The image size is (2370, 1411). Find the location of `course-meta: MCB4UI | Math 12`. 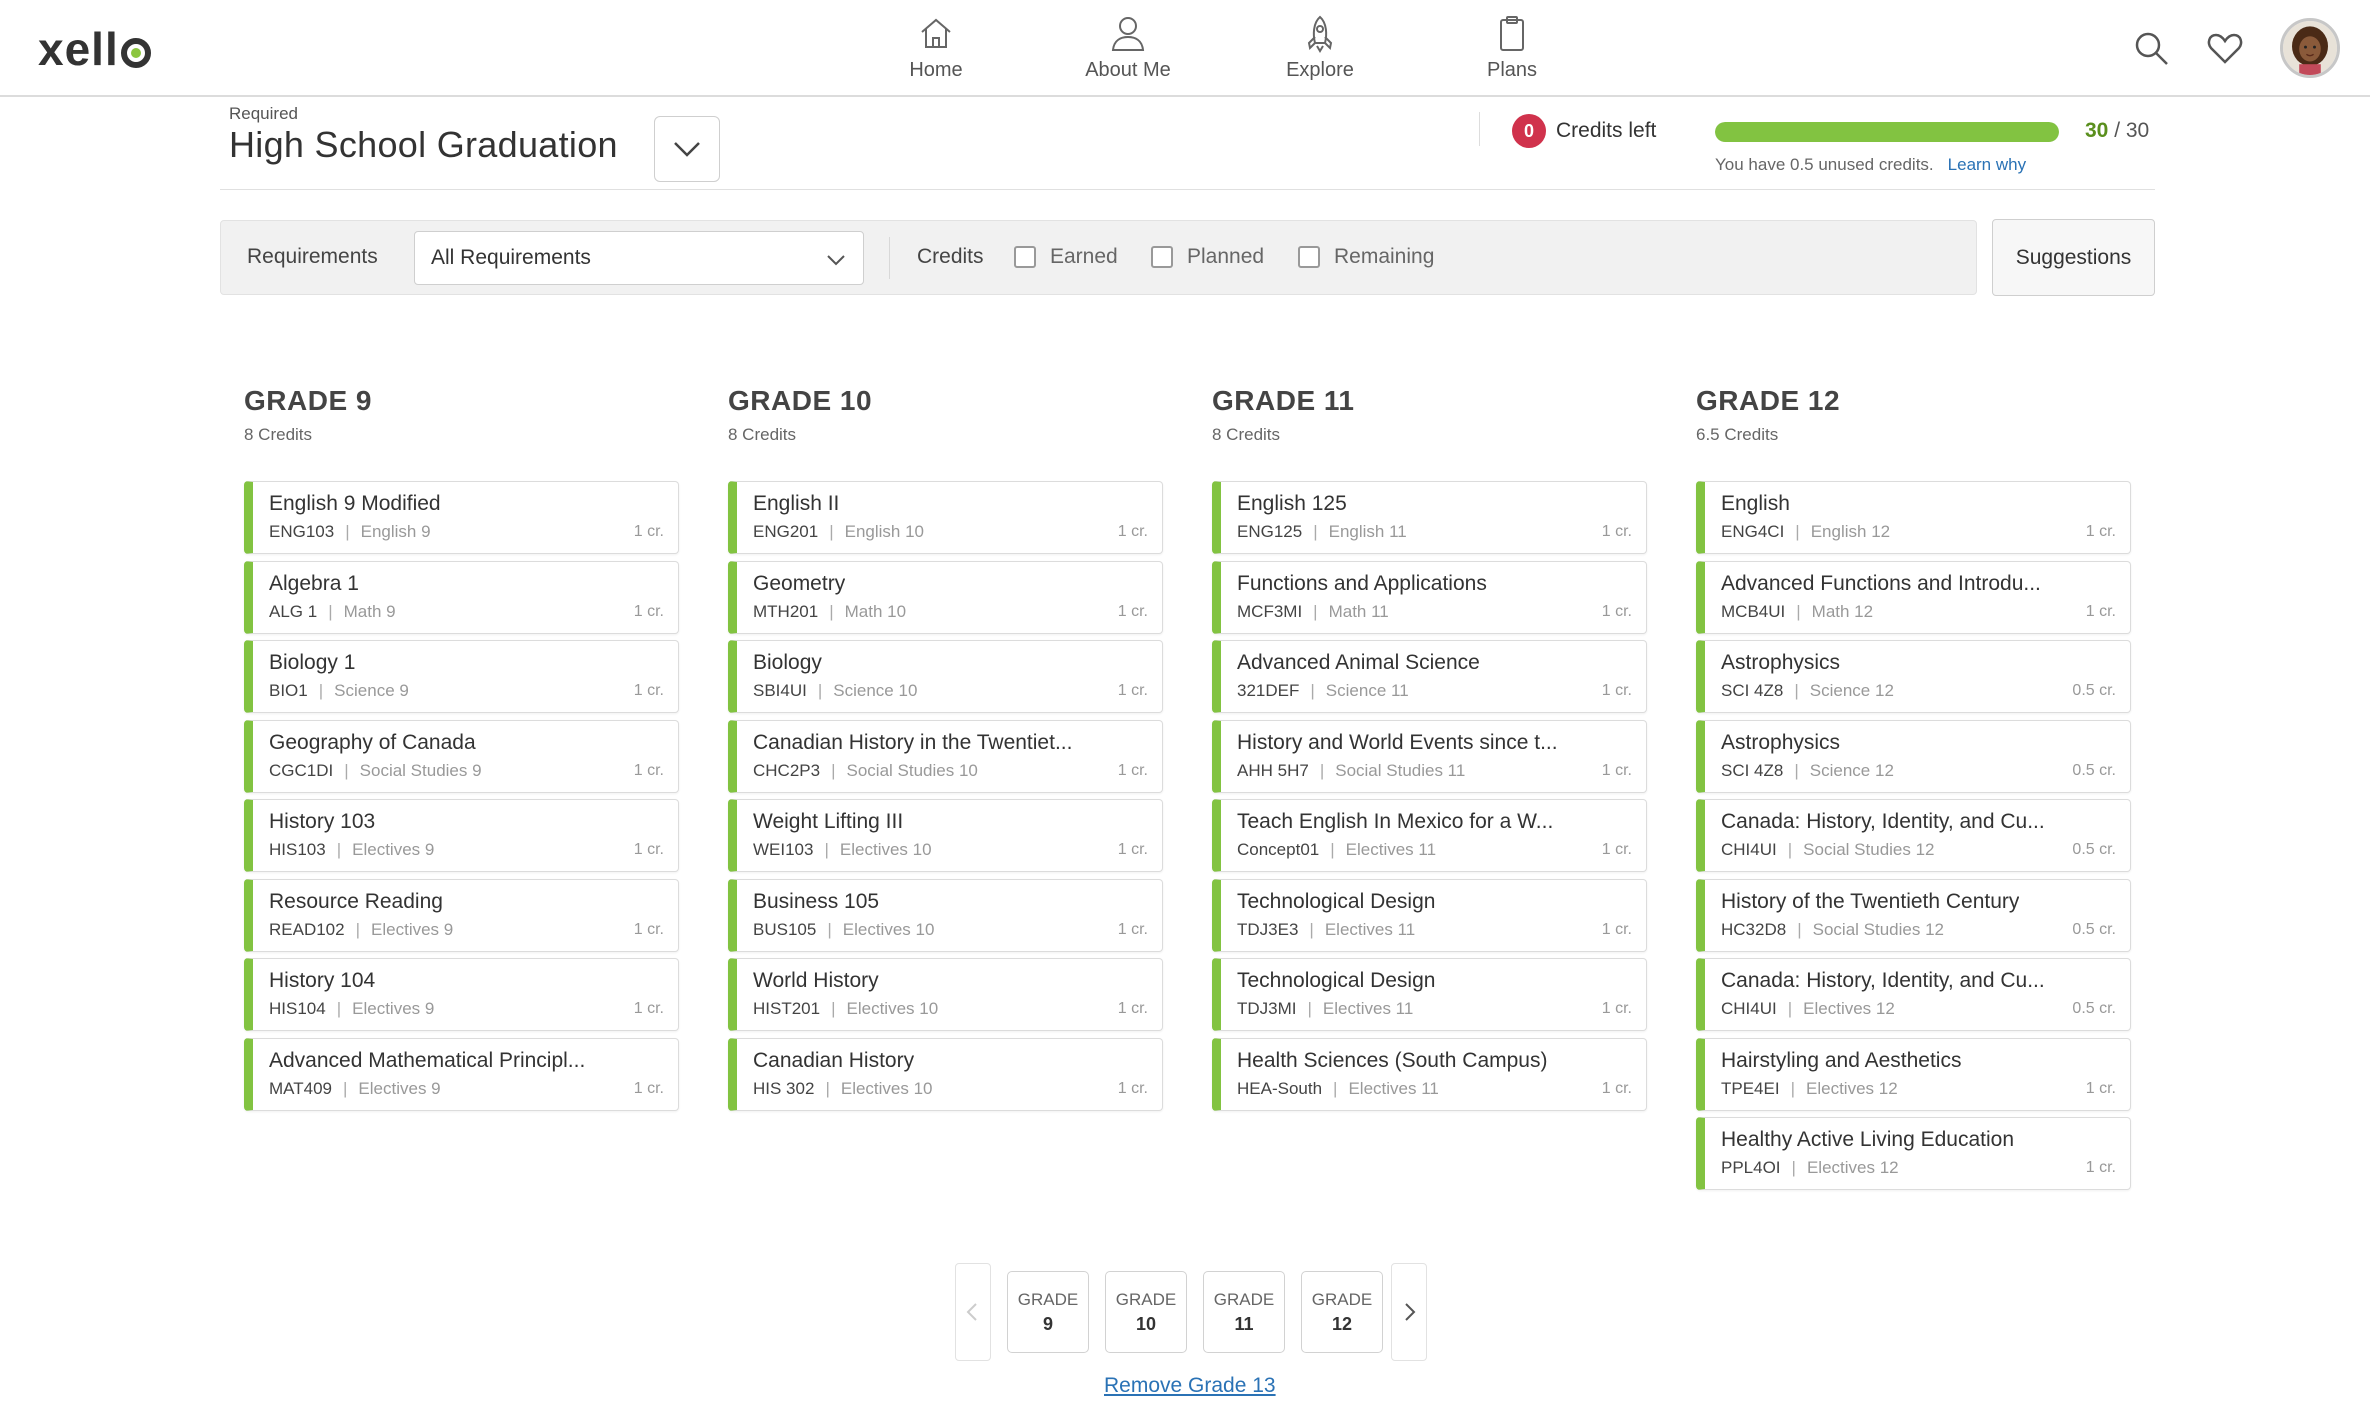

course-meta: MCB4UI | Math 12 is located at coordinates (1797, 612).